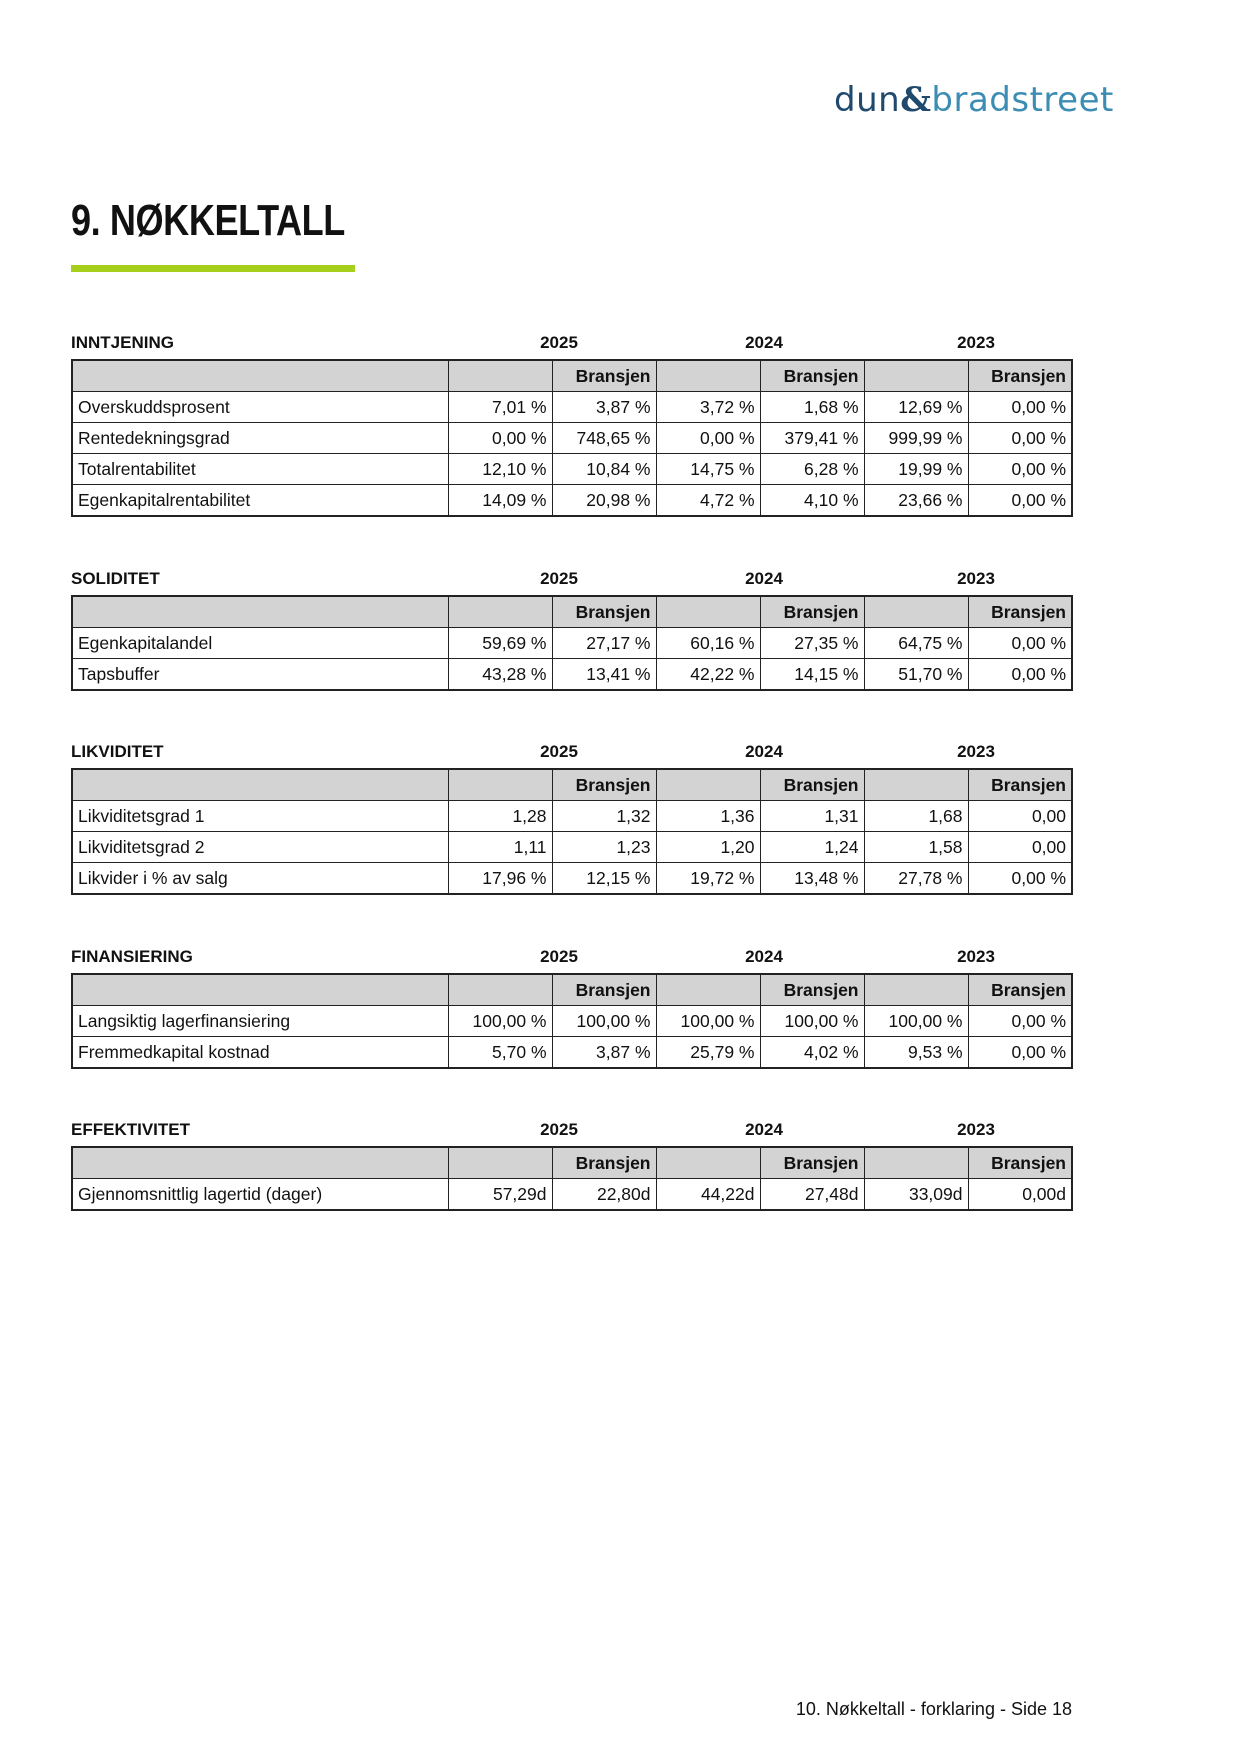 The height and width of the screenshot is (1754, 1241). What do you see at coordinates (260, 500) in the screenshot?
I see `row-label: Egenkapitalrentabilitet` at bounding box center [260, 500].